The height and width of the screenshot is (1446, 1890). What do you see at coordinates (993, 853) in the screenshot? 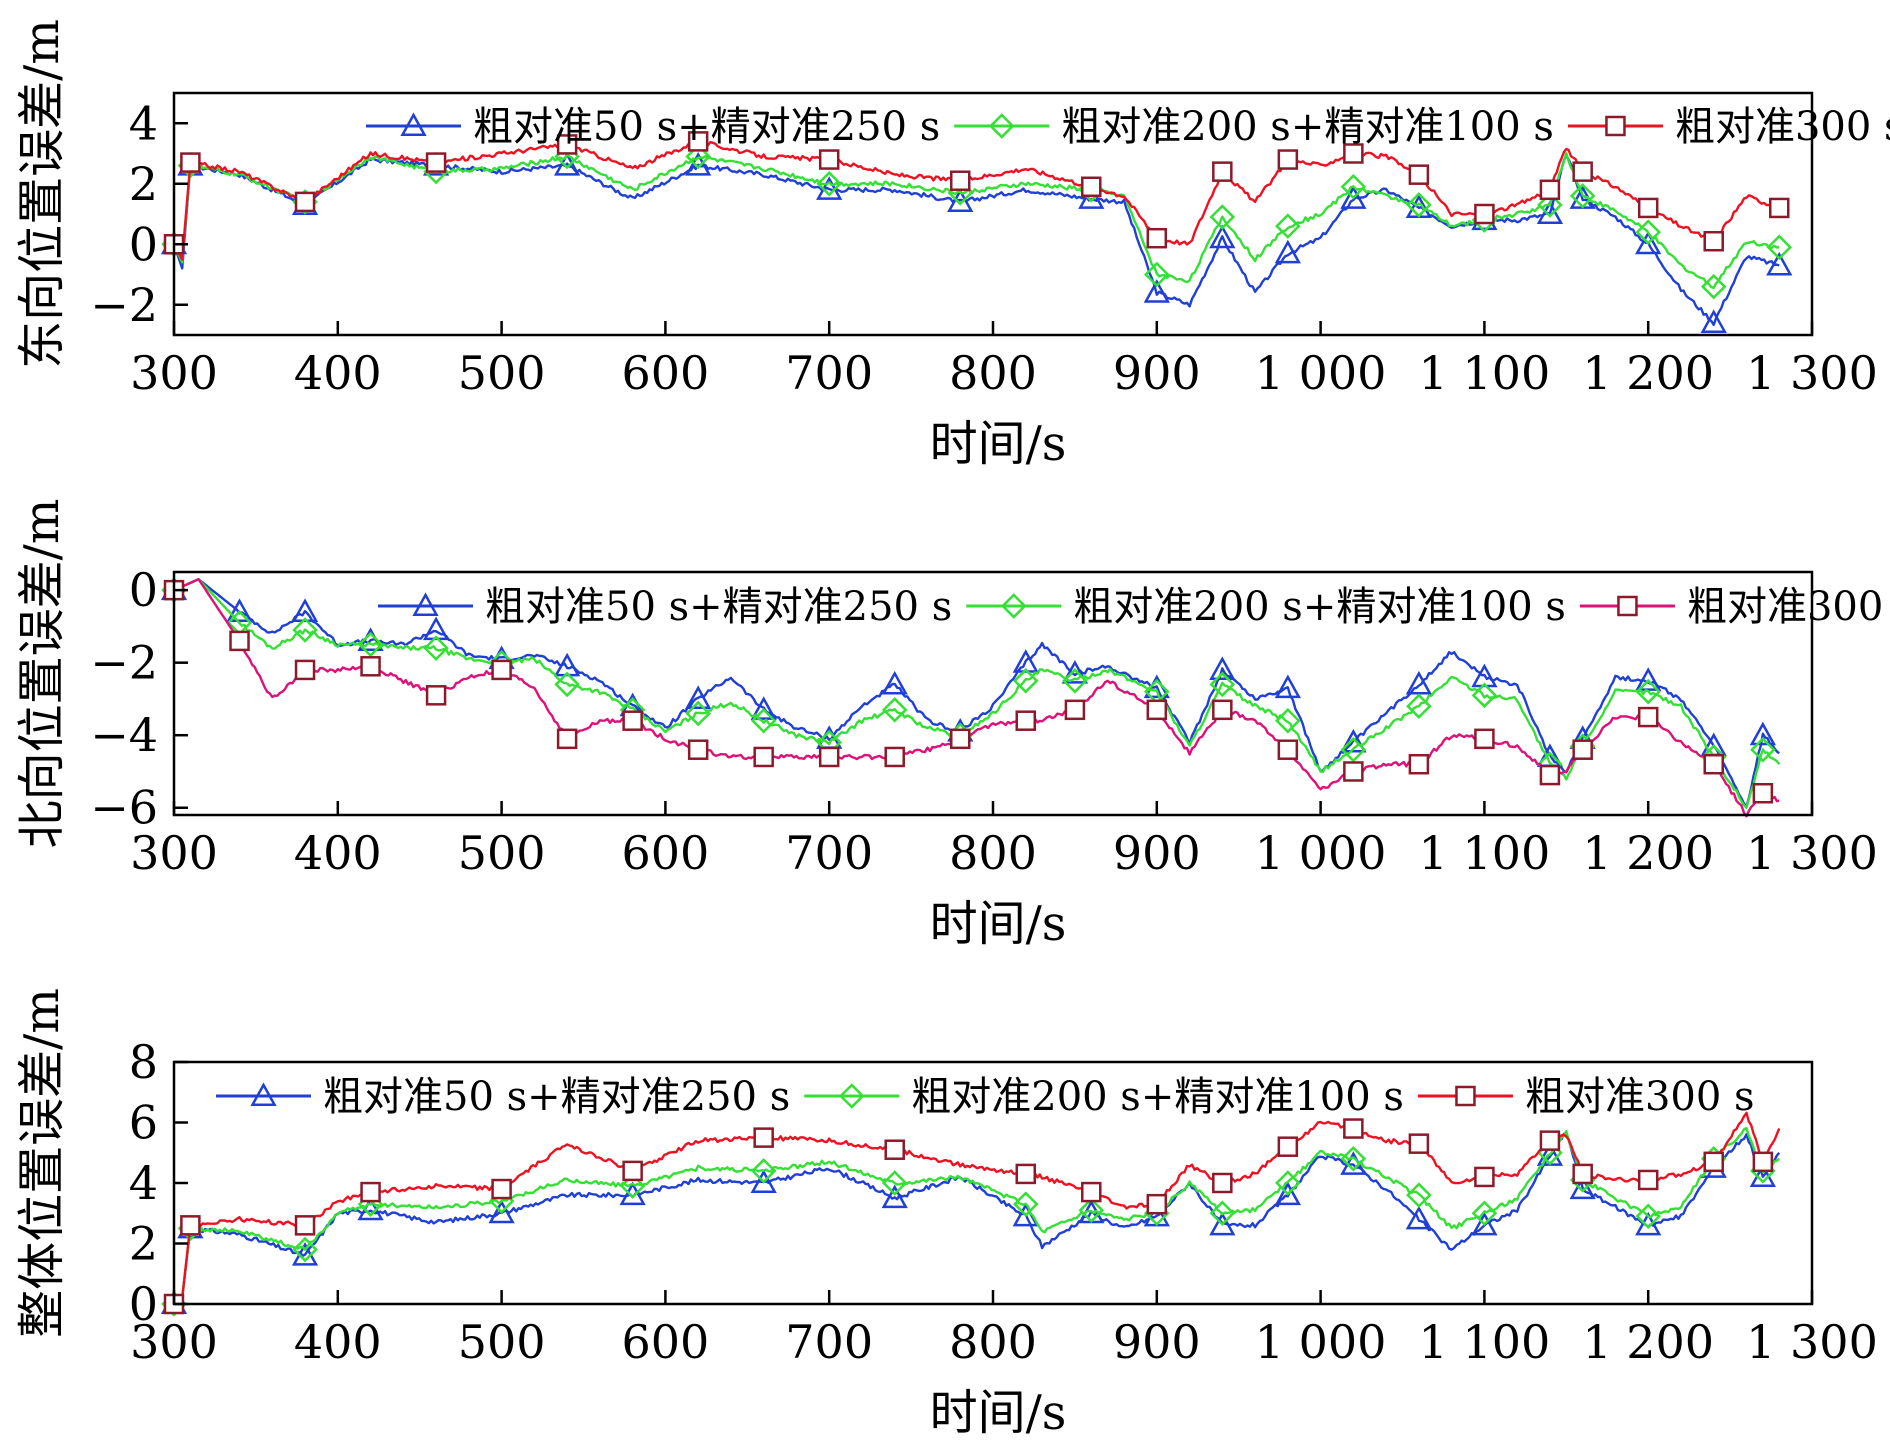
I see `x-tick-label: 800` at bounding box center [993, 853].